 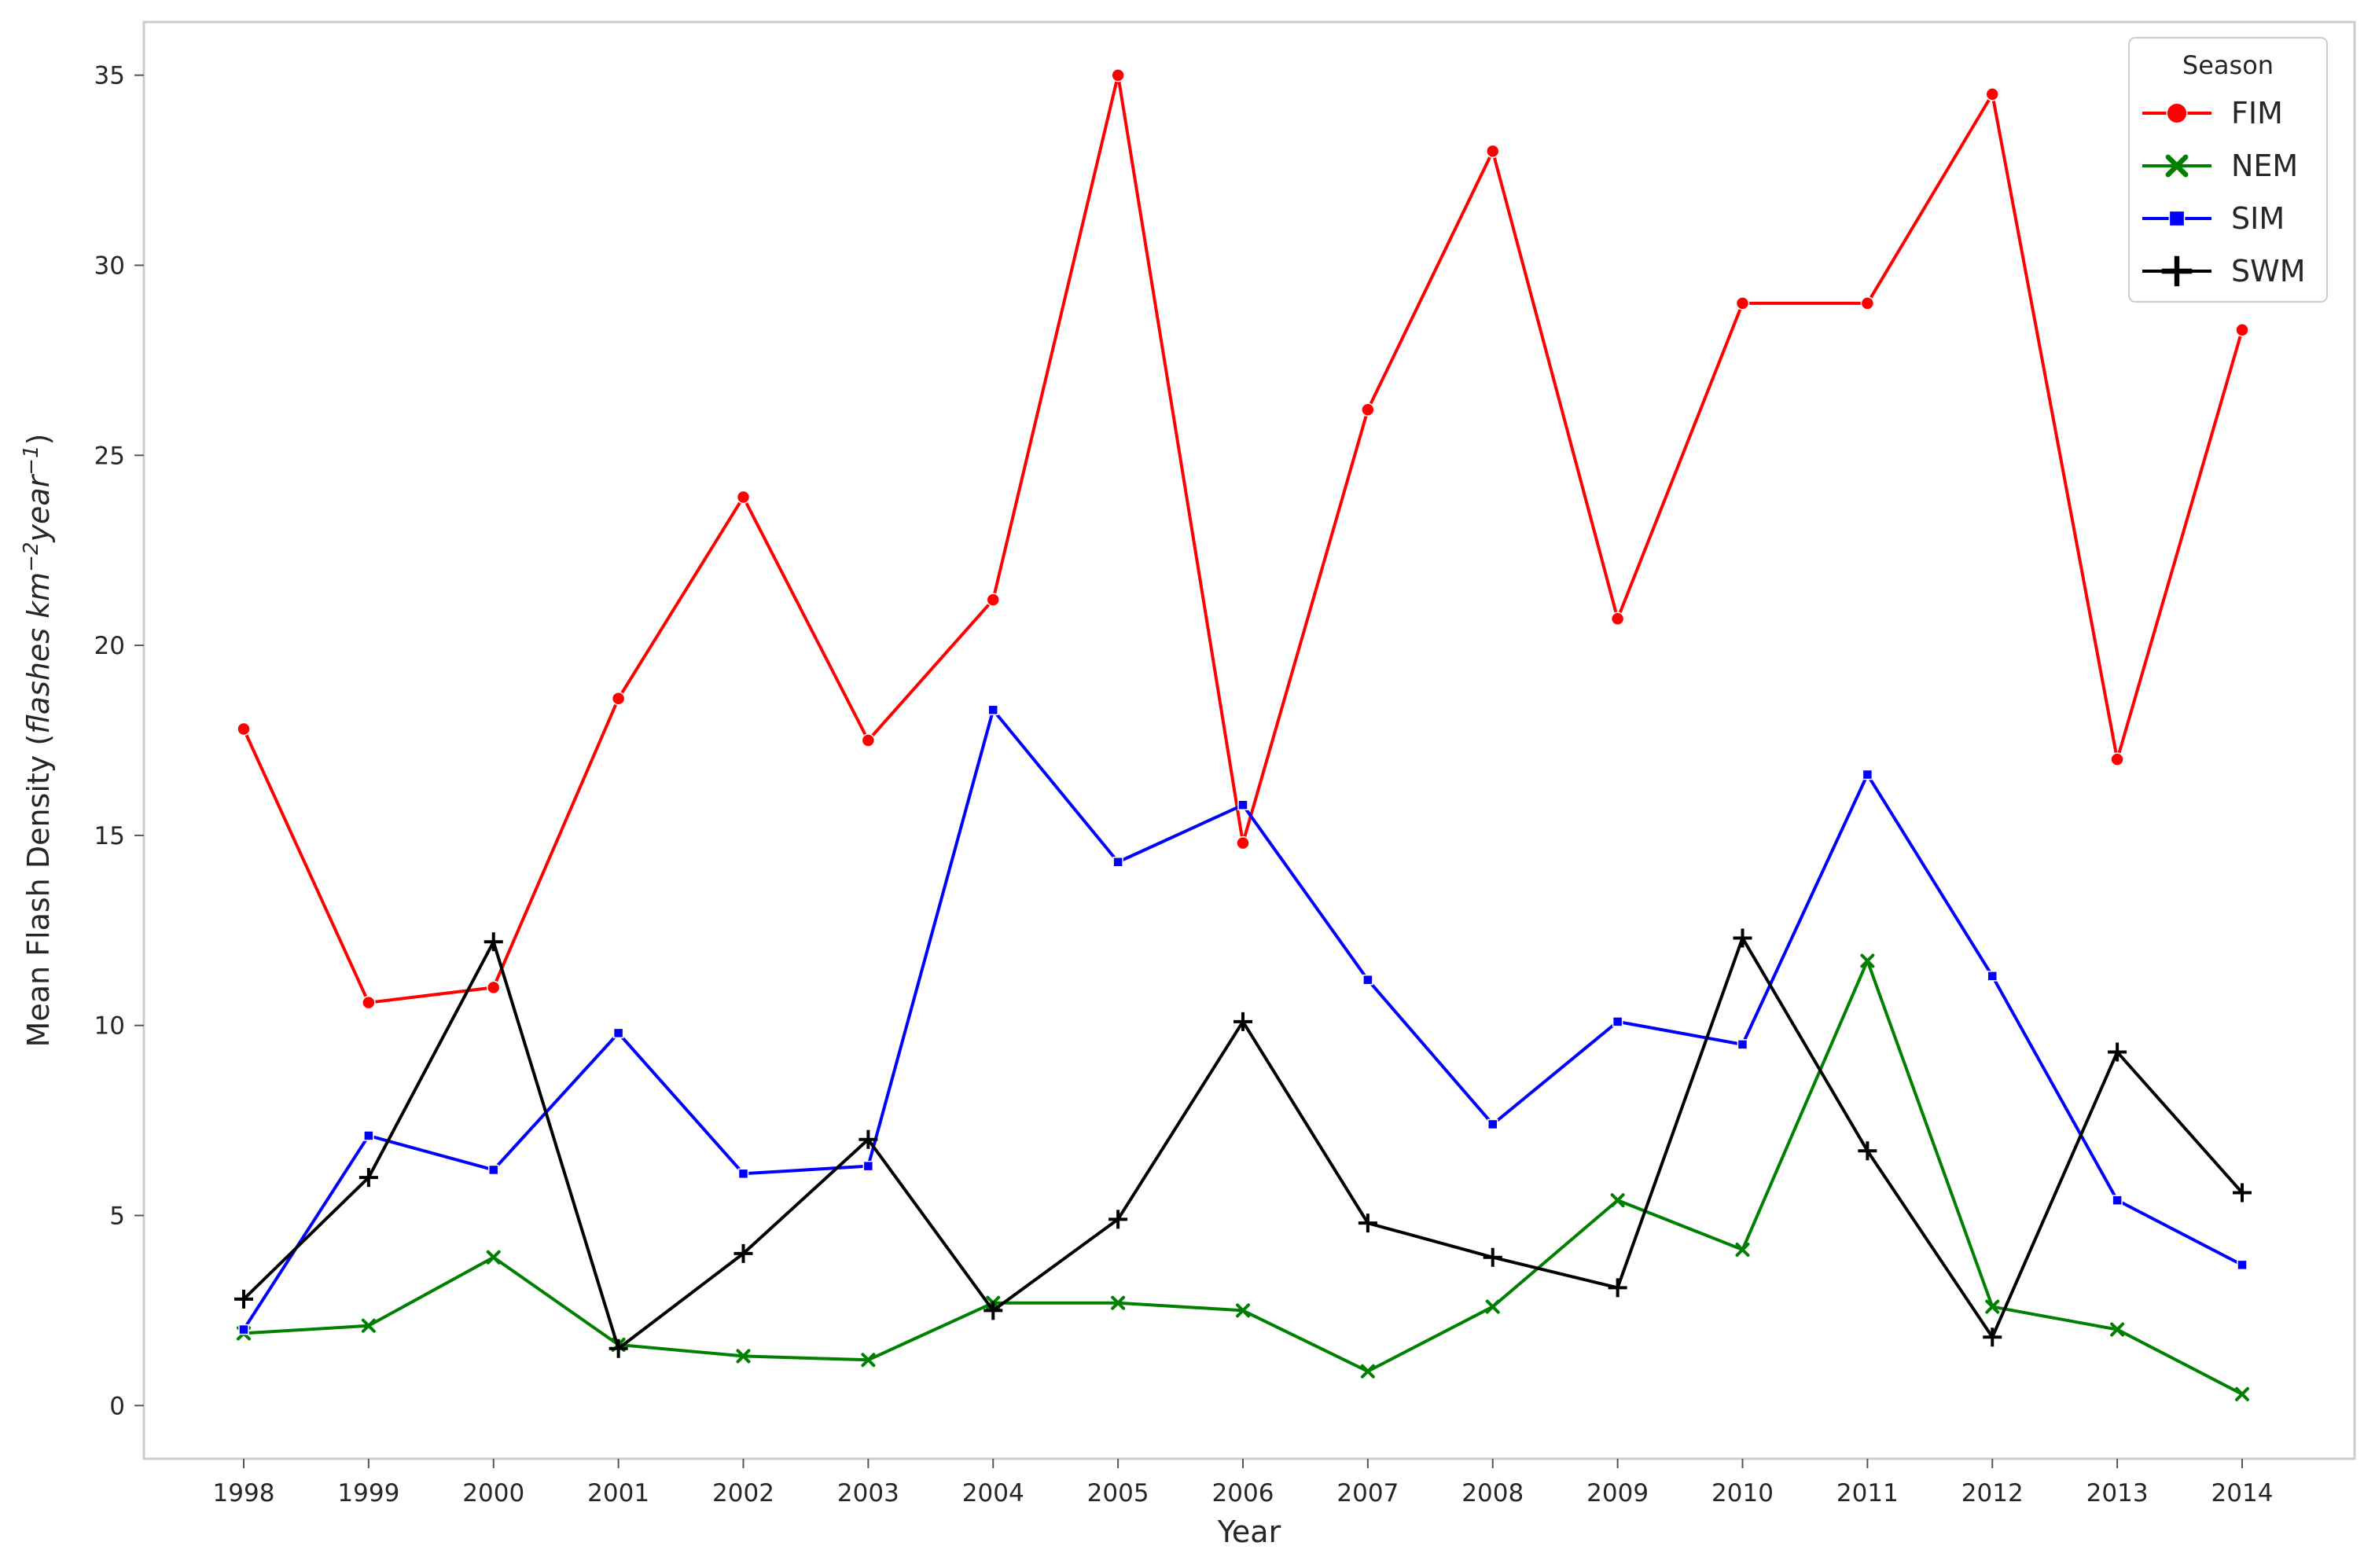 What do you see at coordinates (618, 1493) in the screenshot?
I see `x-tick-label: 2001` at bounding box center [618, 1493].